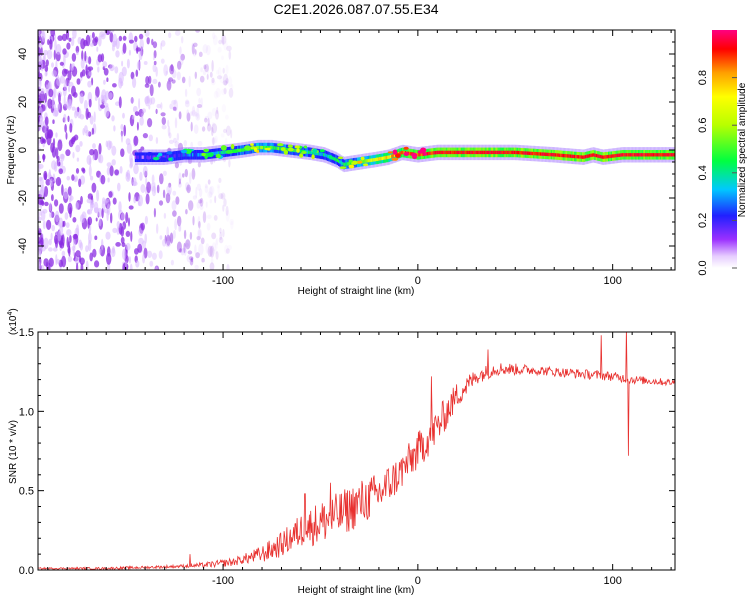 This screenshot has width=750, height=600. What do you see at coordinates (612, 581) in the screenshot?
I see `snr-xtick-label: 100` at bounding box center [612, 581].